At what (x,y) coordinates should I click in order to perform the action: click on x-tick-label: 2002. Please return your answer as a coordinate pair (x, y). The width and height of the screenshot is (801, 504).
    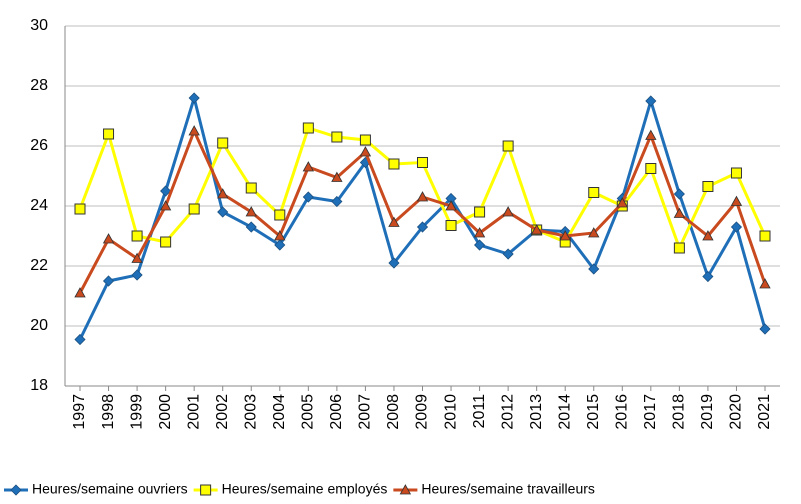
    Looking at the image, I should click on (222, 412).